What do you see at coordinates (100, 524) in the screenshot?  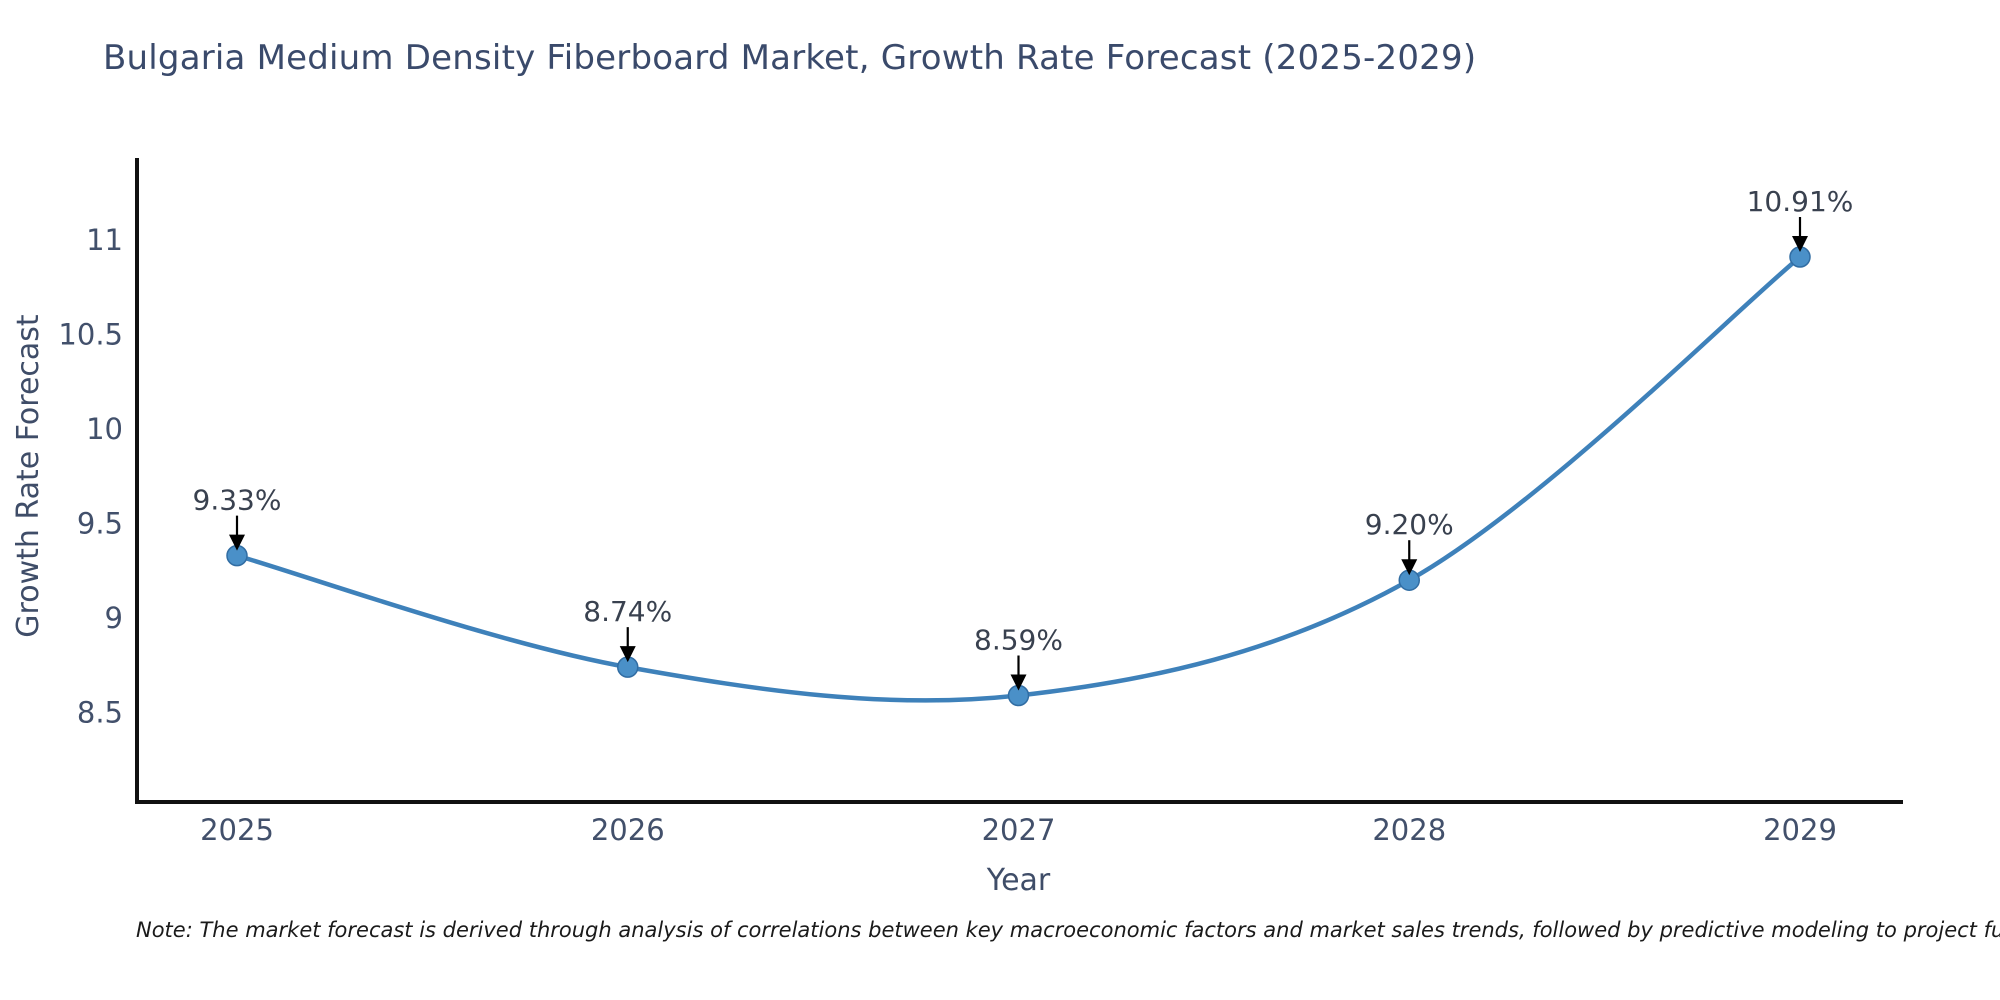 I see `y-tick-label: 9.5` at bounding box center [100, 524].